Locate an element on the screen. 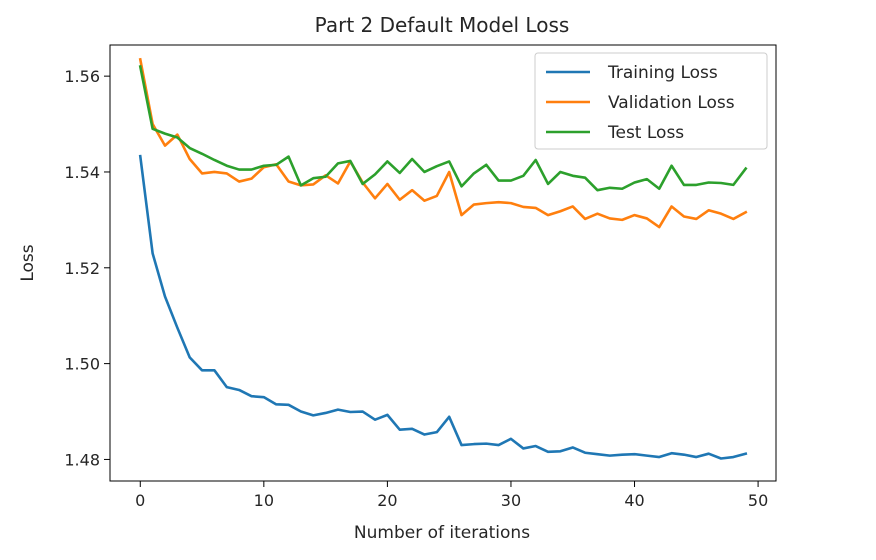  y-tick-label: 1.50 is located at coordinates (82, 364).